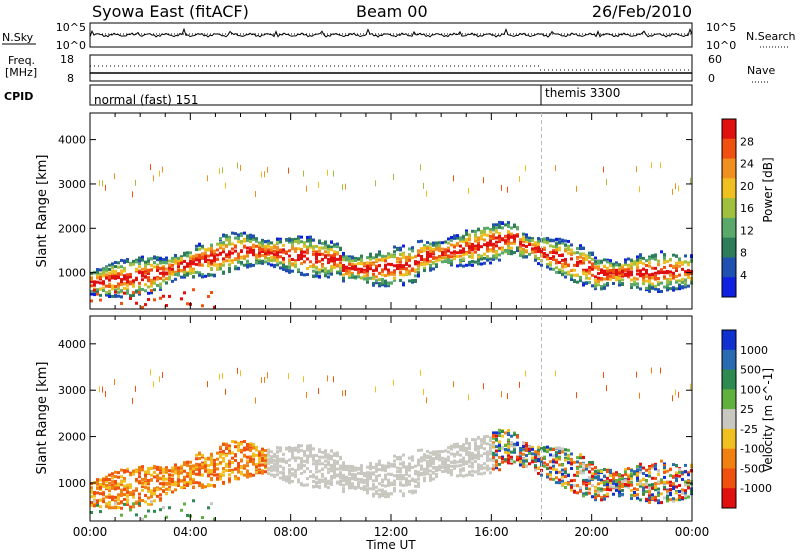 This screenshot has height=554, width=800. Describe the element at coordinates (591, 532) in the screenshot. I see `x-tick-label: 20:00` at that location.